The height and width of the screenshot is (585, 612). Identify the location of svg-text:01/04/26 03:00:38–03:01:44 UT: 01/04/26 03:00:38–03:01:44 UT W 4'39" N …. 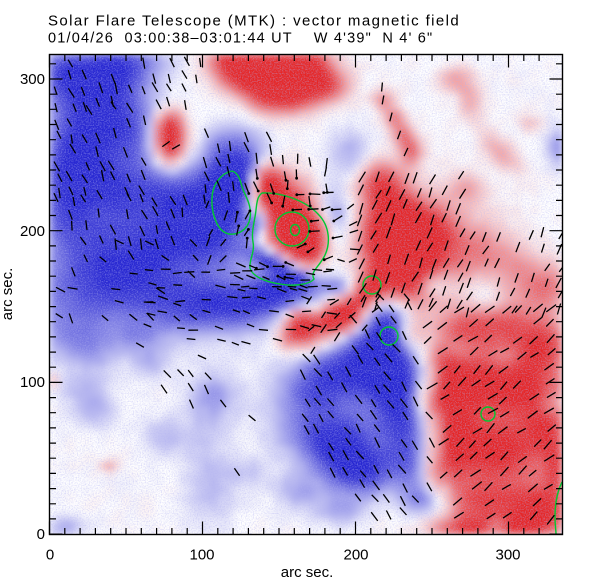
(240, 39).